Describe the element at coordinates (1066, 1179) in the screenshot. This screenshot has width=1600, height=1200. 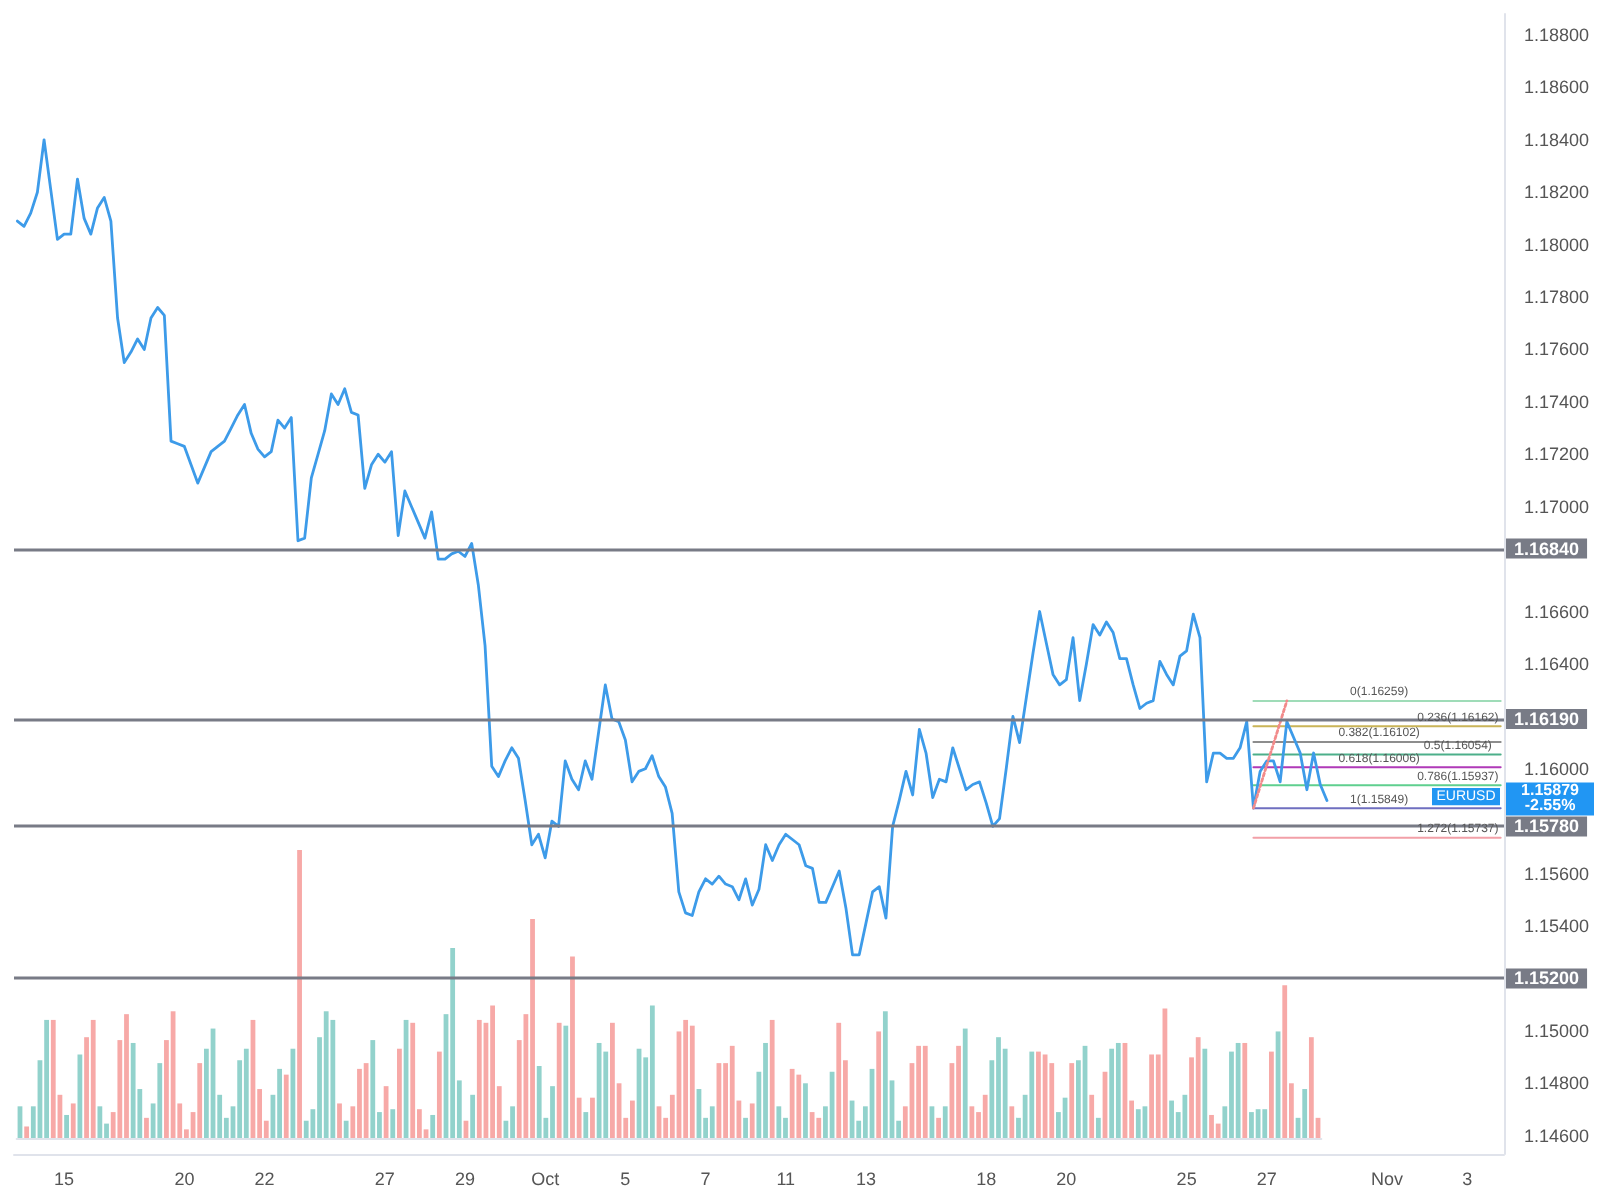
I see `x-tick-label: 20` at that location.